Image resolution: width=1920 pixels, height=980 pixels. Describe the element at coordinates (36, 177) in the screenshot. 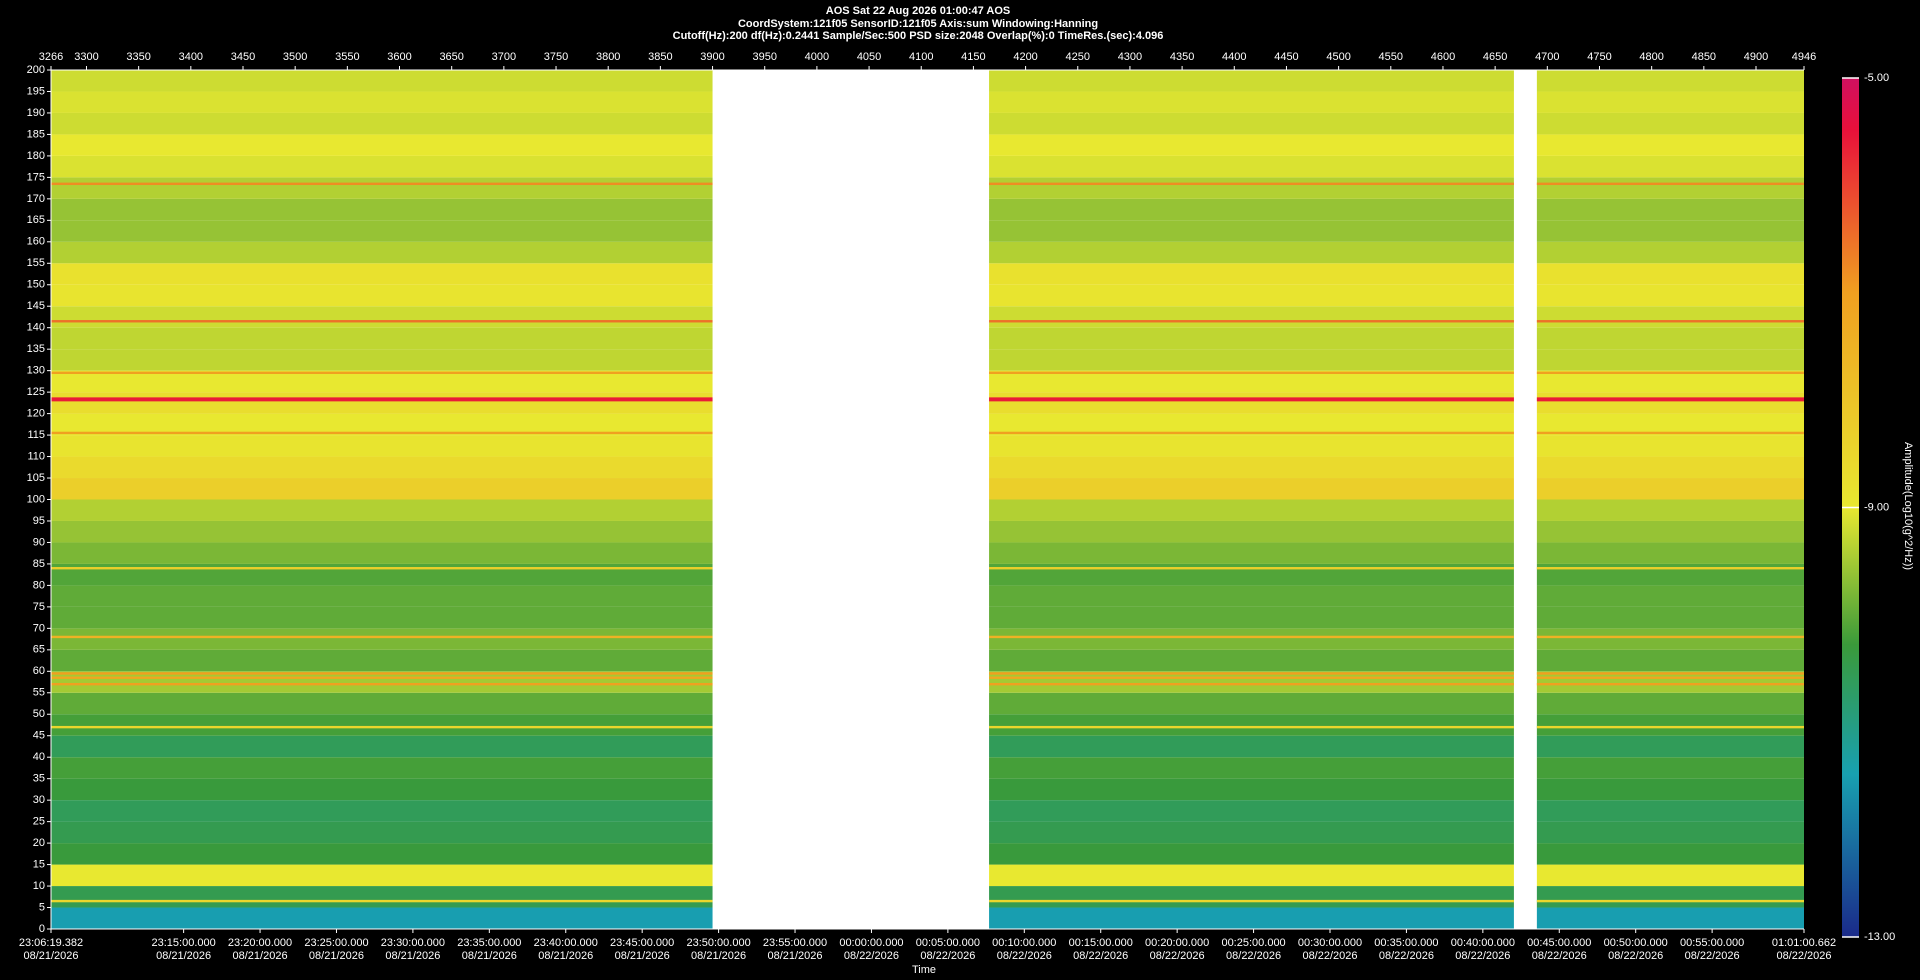

I see `y-tick-label: 175` at that location.